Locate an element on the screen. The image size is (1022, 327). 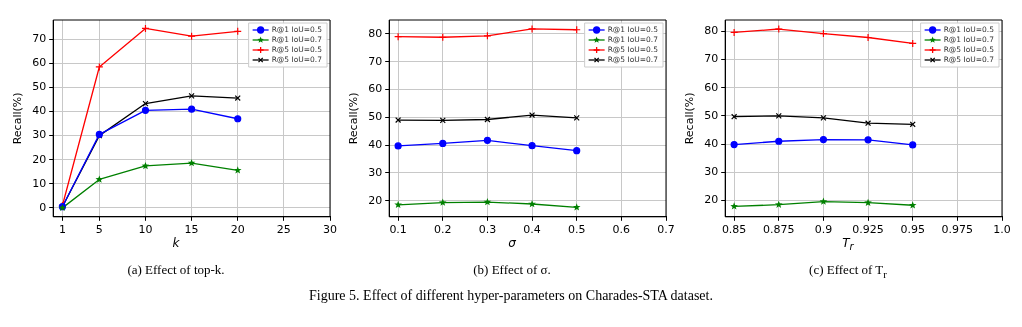
x-tick-label: 0.2 is located at coordinates (443, 230).